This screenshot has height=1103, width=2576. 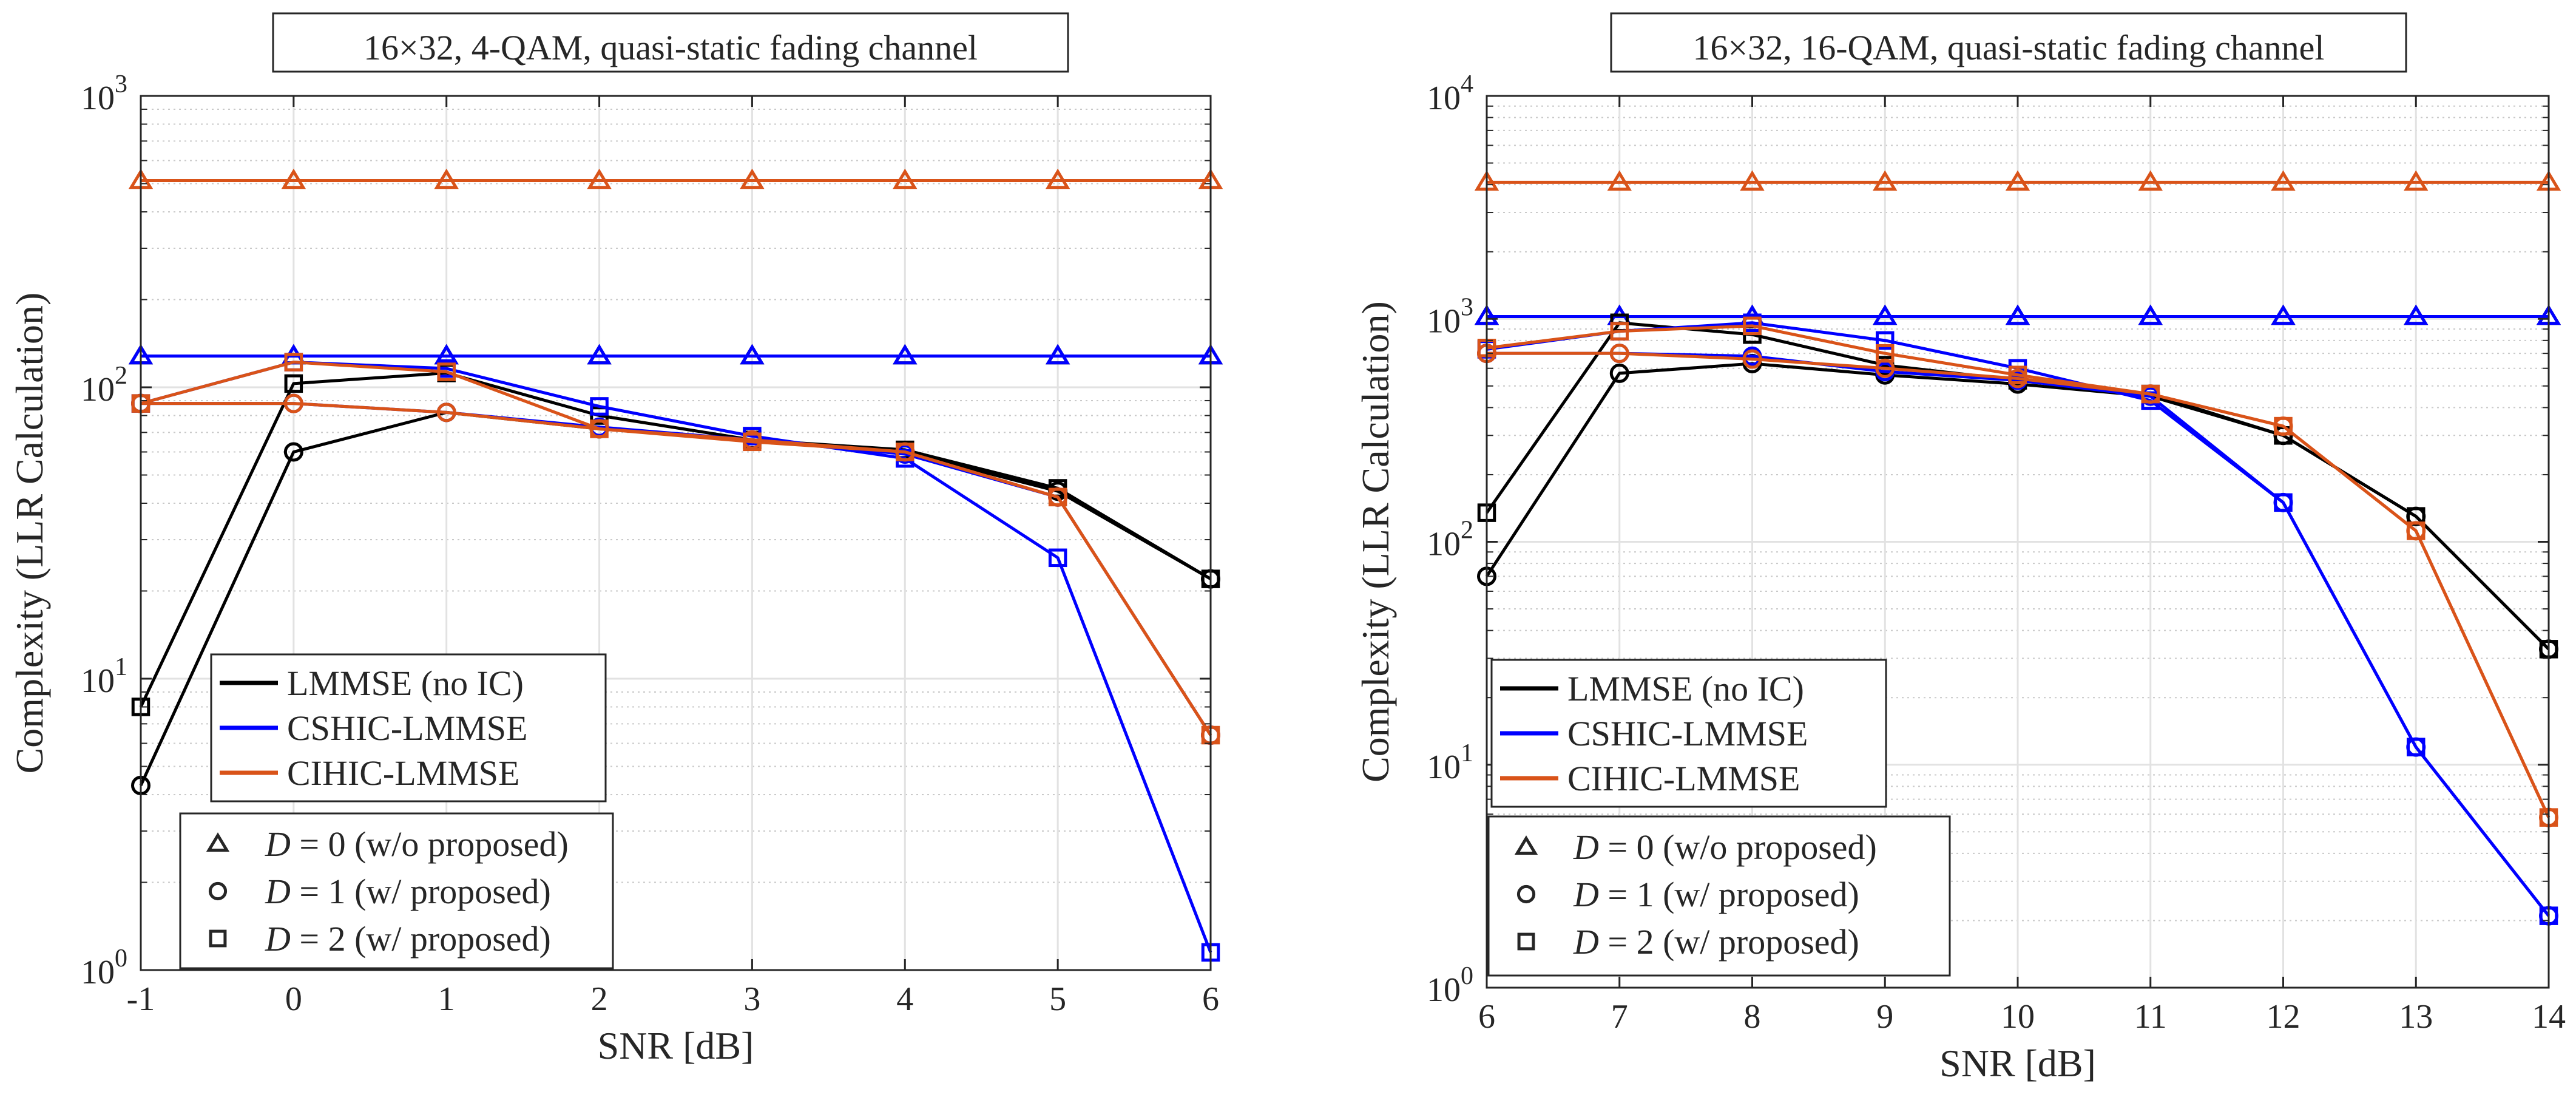 I want to click on x-tick-label: 1, so click(x=446, y=999).